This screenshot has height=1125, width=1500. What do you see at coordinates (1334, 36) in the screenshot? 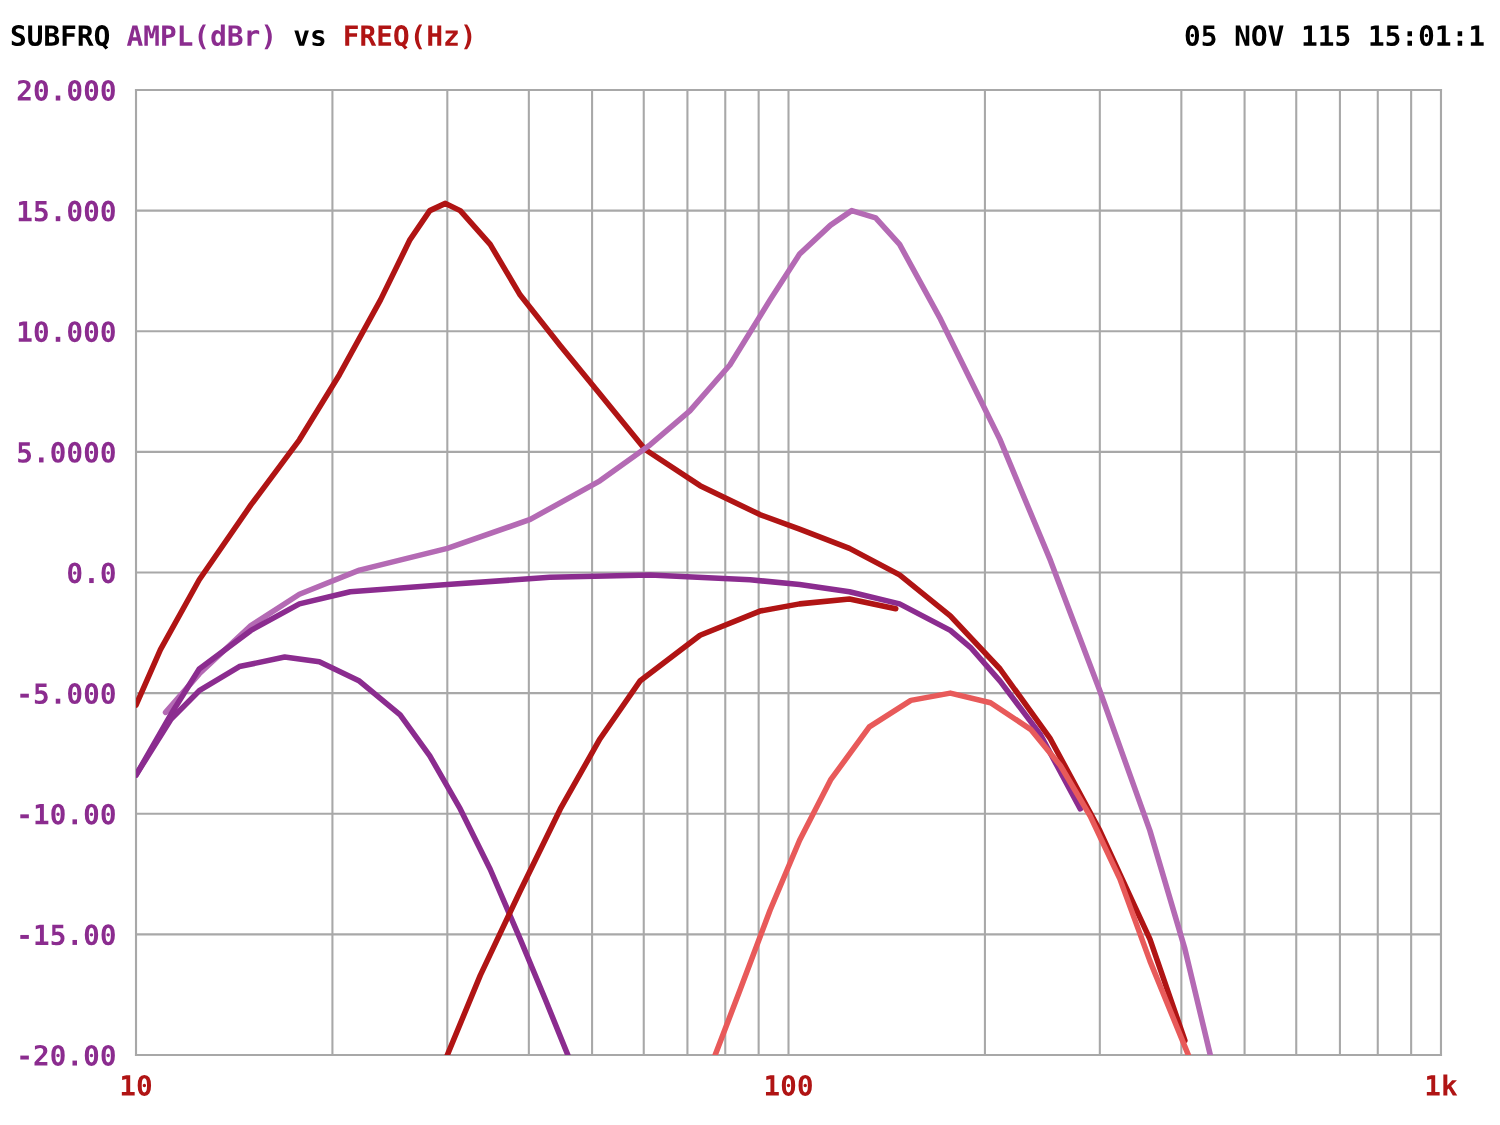
I see `text: 05 NOV 115 15:01:1` at bounding box center [1334, 36].